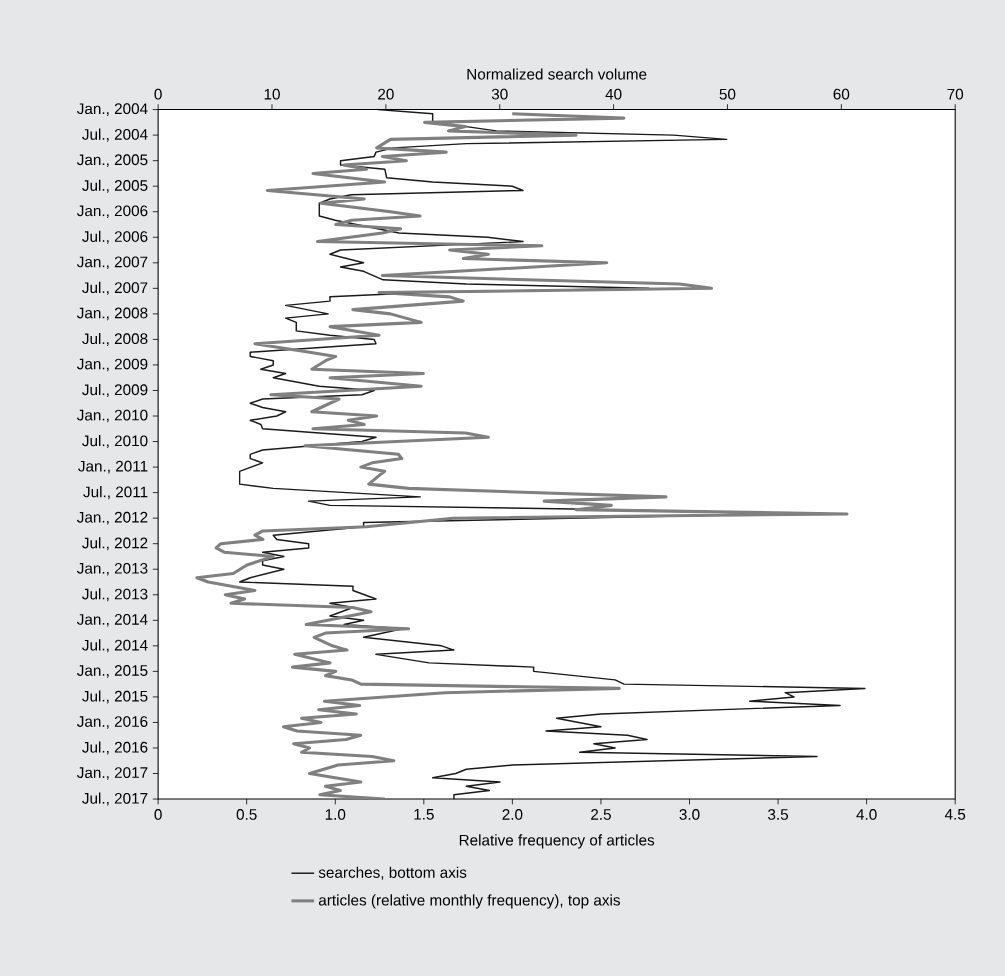  What do you see at coordinates (424, 814) in the screenshot?
I see `x-tick-label: 1.5` at bounding box center [424, 814].